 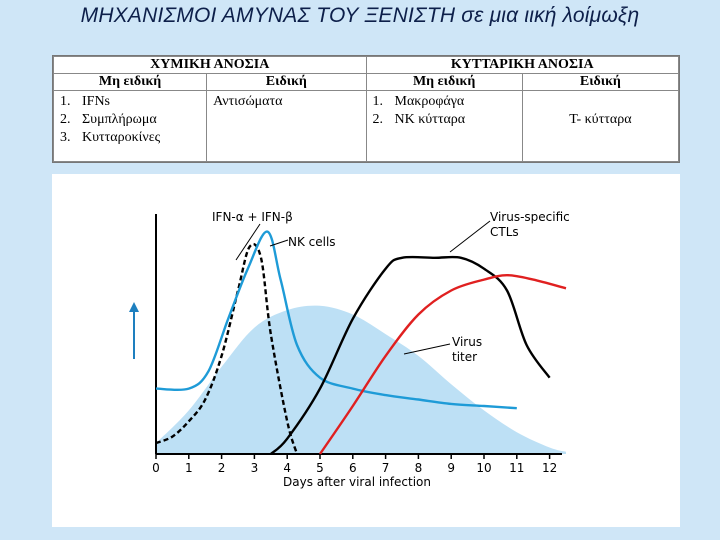 I want to click on x-tick-label: 12, so click(x=549, y=468).